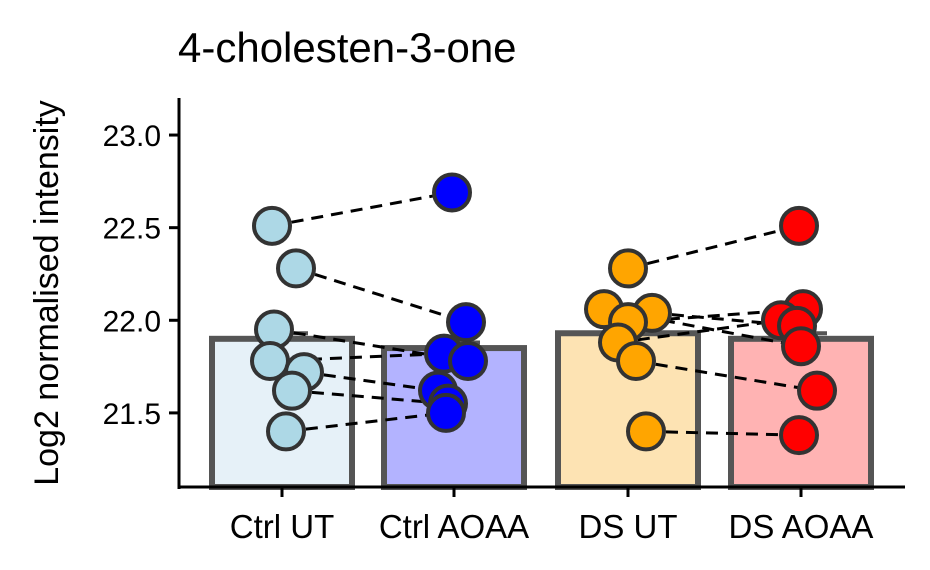 This screenshot has width=930, height=570. What do you see at coordinates (132, 321) in the screenshot?
I see `y-tick-label: 22.0` at bounding box center [132, 321].